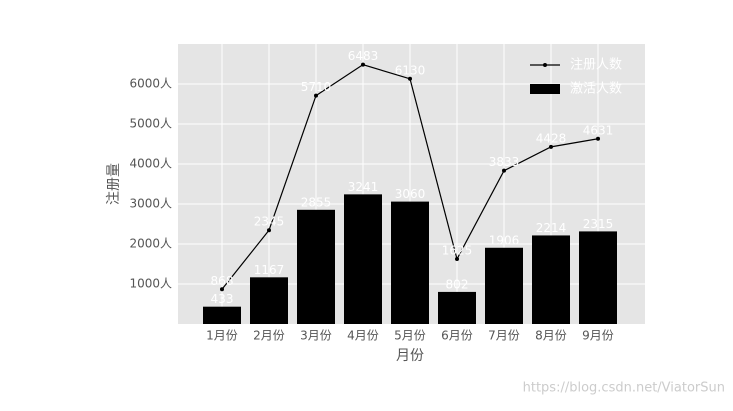 This screenshot has width=733, height=411. Describe the element at coordinates (504, 240) in the screenshot. I see `data-label: 1906` at that location.